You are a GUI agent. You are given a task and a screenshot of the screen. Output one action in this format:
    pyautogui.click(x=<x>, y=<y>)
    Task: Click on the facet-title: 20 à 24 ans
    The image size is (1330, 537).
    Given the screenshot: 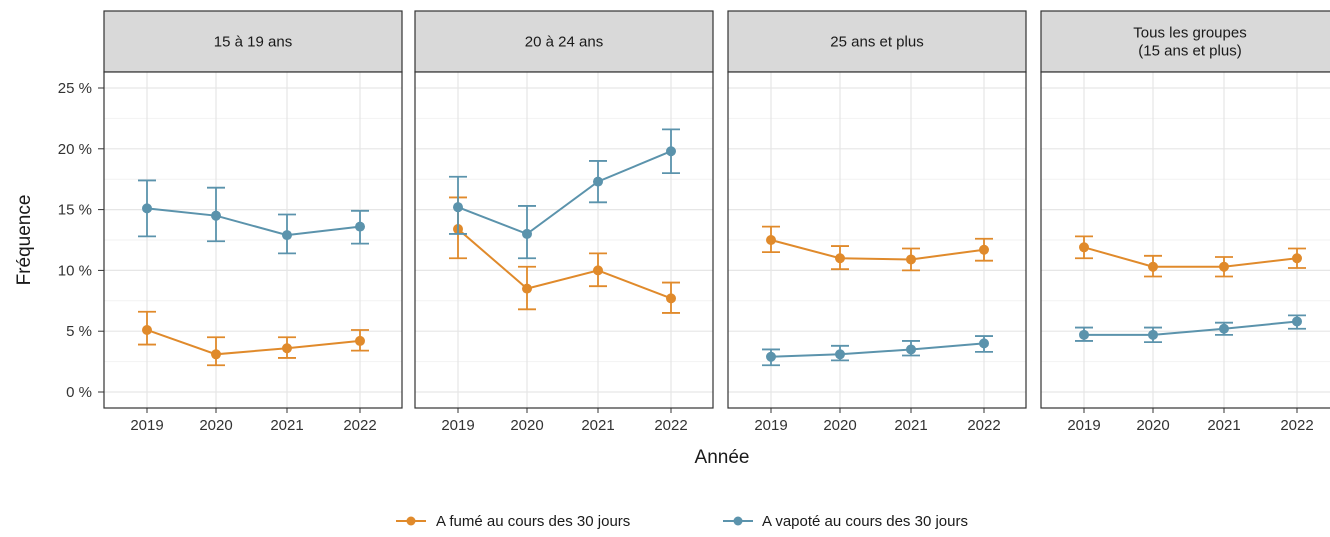 What is the action you would take?
    pyautogui.click(x=564, y=42)
    